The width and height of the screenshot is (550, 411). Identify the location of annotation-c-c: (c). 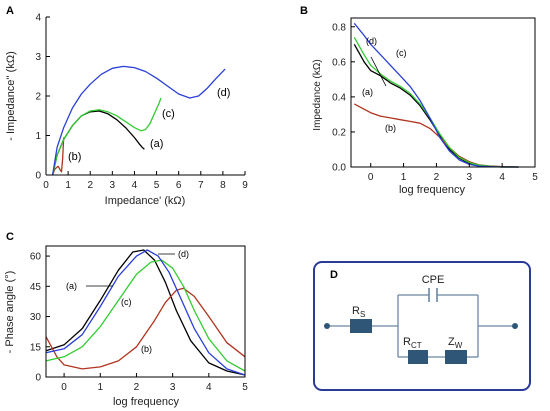
(126, 302).